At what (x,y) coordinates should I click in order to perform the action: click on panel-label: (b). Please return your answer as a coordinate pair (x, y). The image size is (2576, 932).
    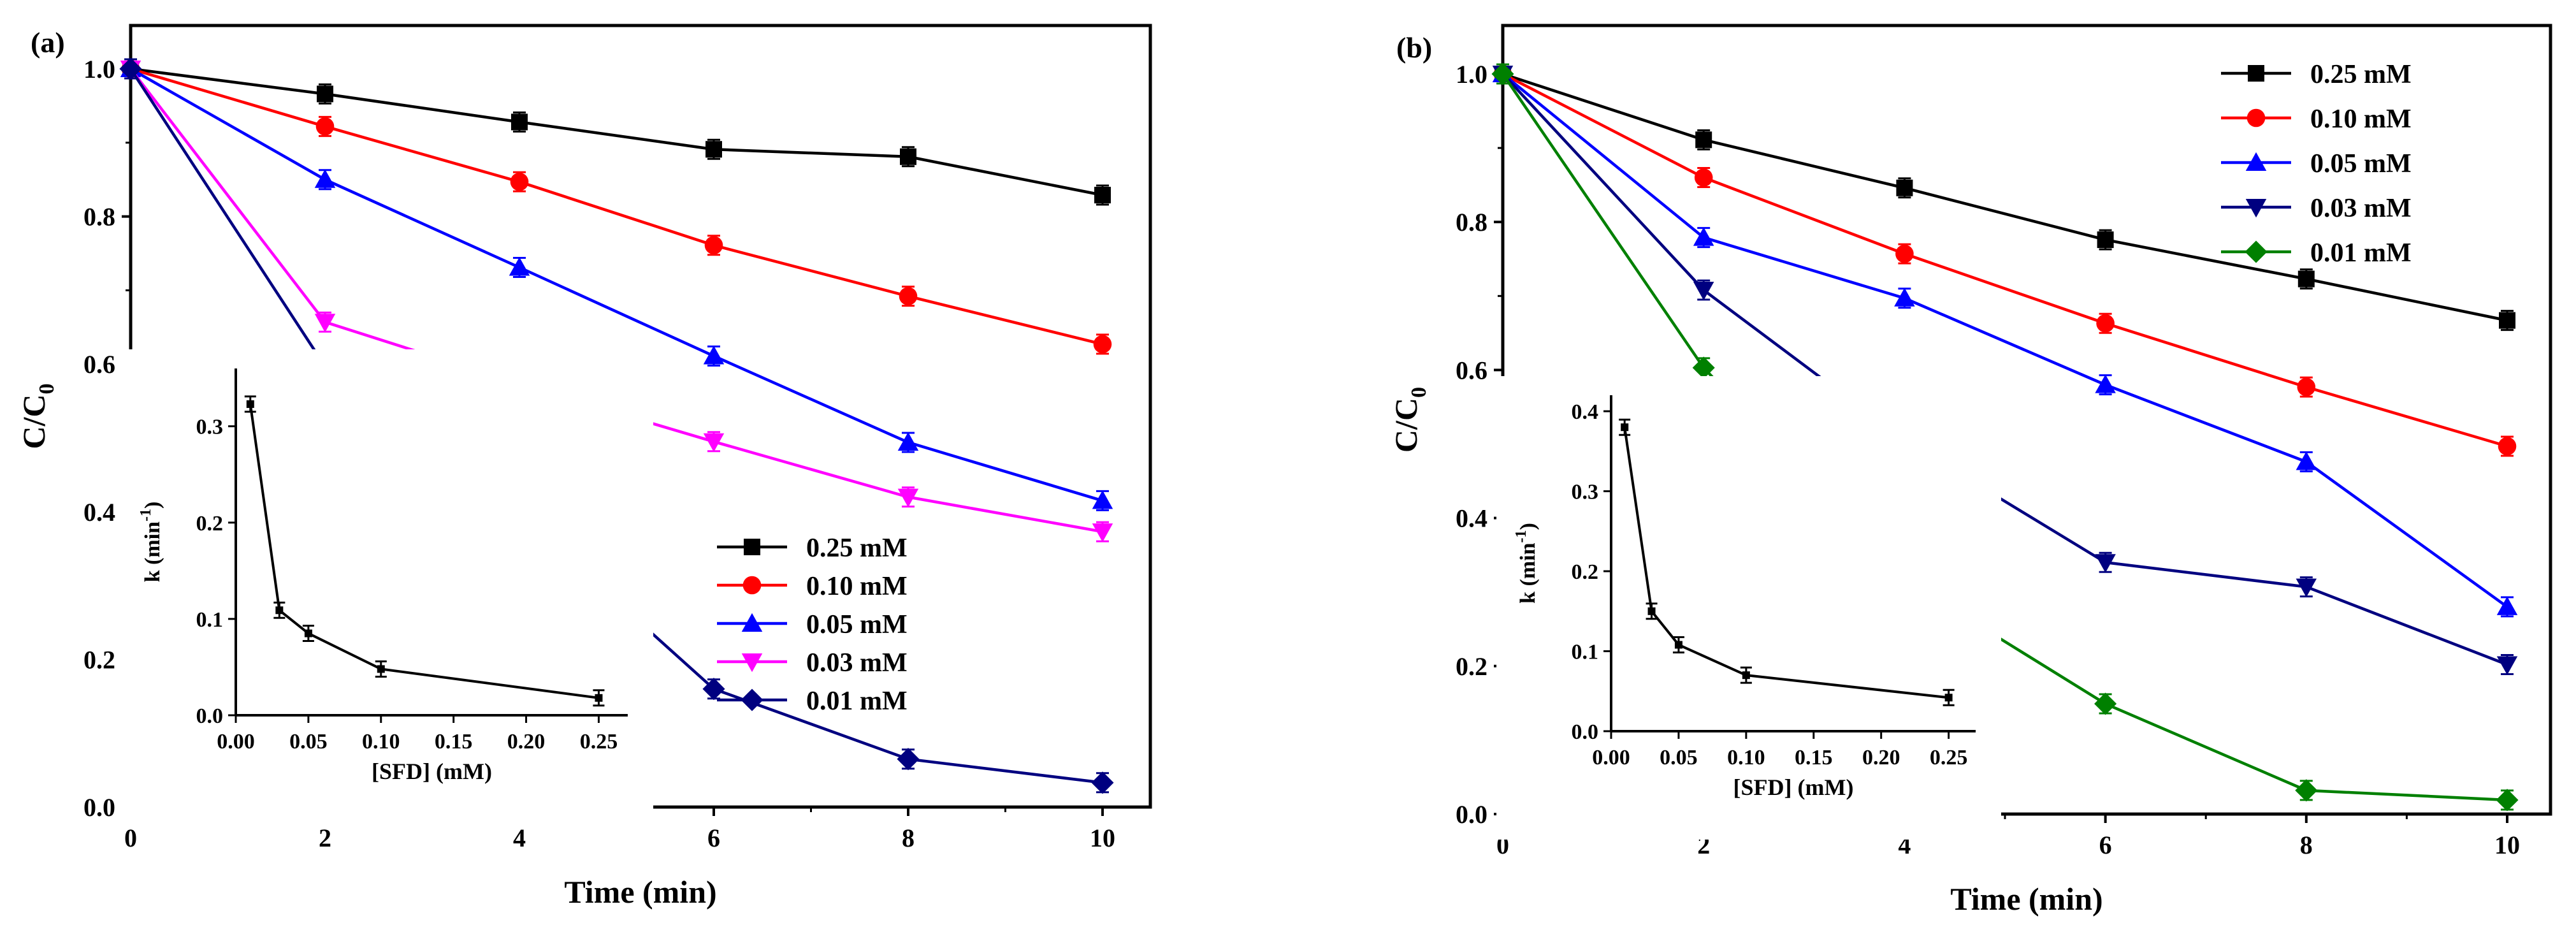
    Looking at the image, I should click on (1414, 47).